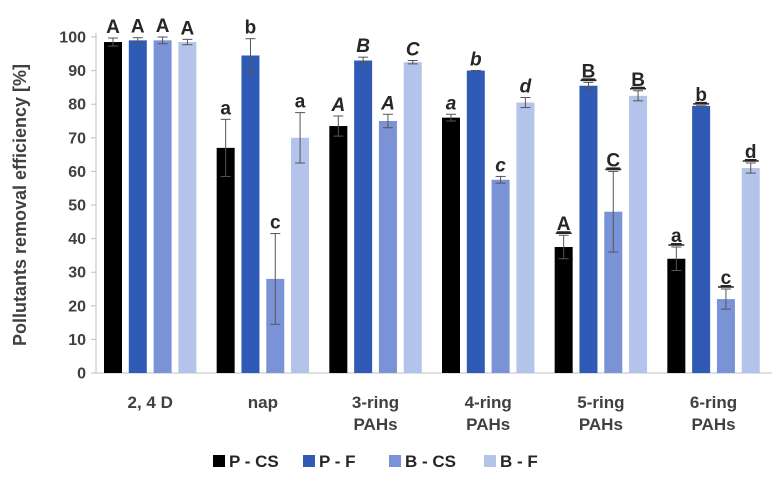 This screenshot has height=479, width=775. I want to click on y-tick-label: 30, so click(77, 273).